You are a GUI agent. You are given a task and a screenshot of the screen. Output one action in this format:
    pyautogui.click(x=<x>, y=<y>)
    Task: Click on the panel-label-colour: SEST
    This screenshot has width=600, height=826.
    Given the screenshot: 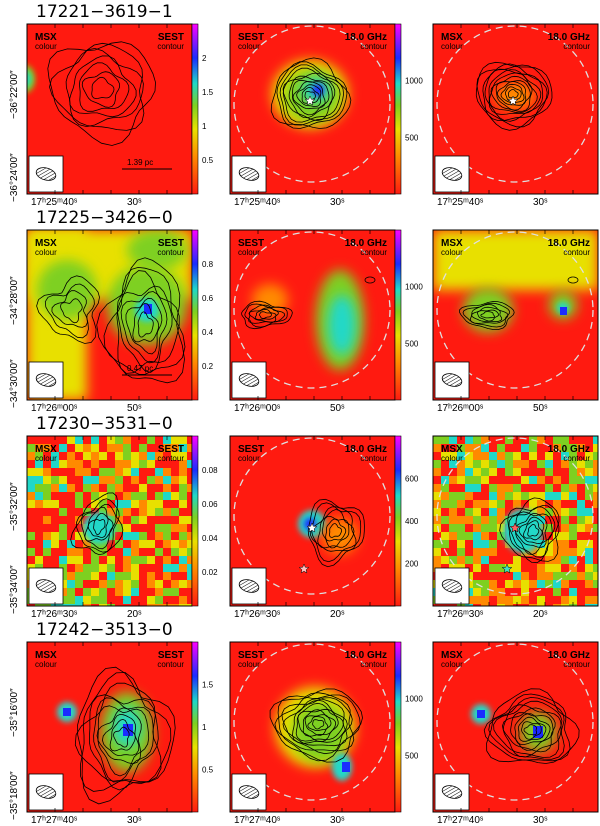 What is the action you would take?
    pyautogui.click(x=251, y=243)
    